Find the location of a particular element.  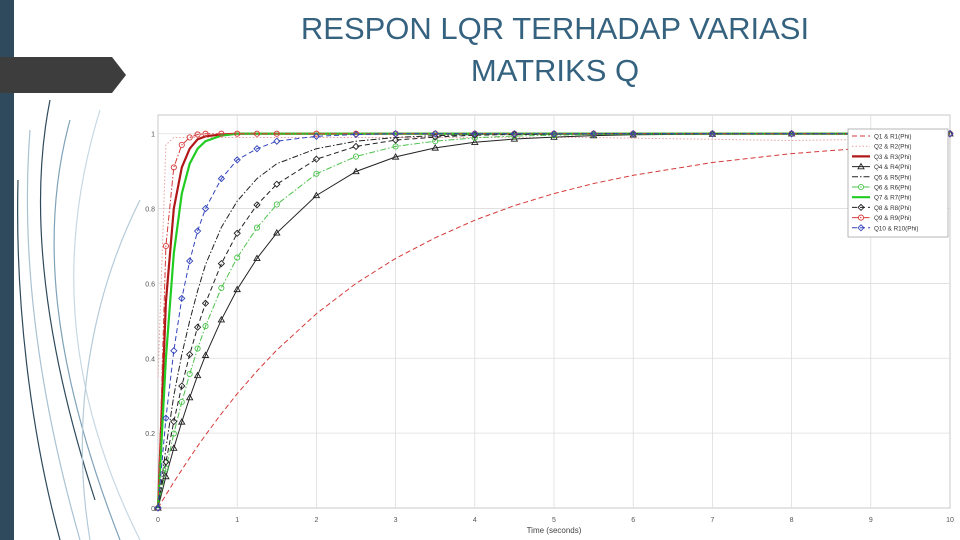

x-tick-label: 1 is located at coordinates (237, 520).